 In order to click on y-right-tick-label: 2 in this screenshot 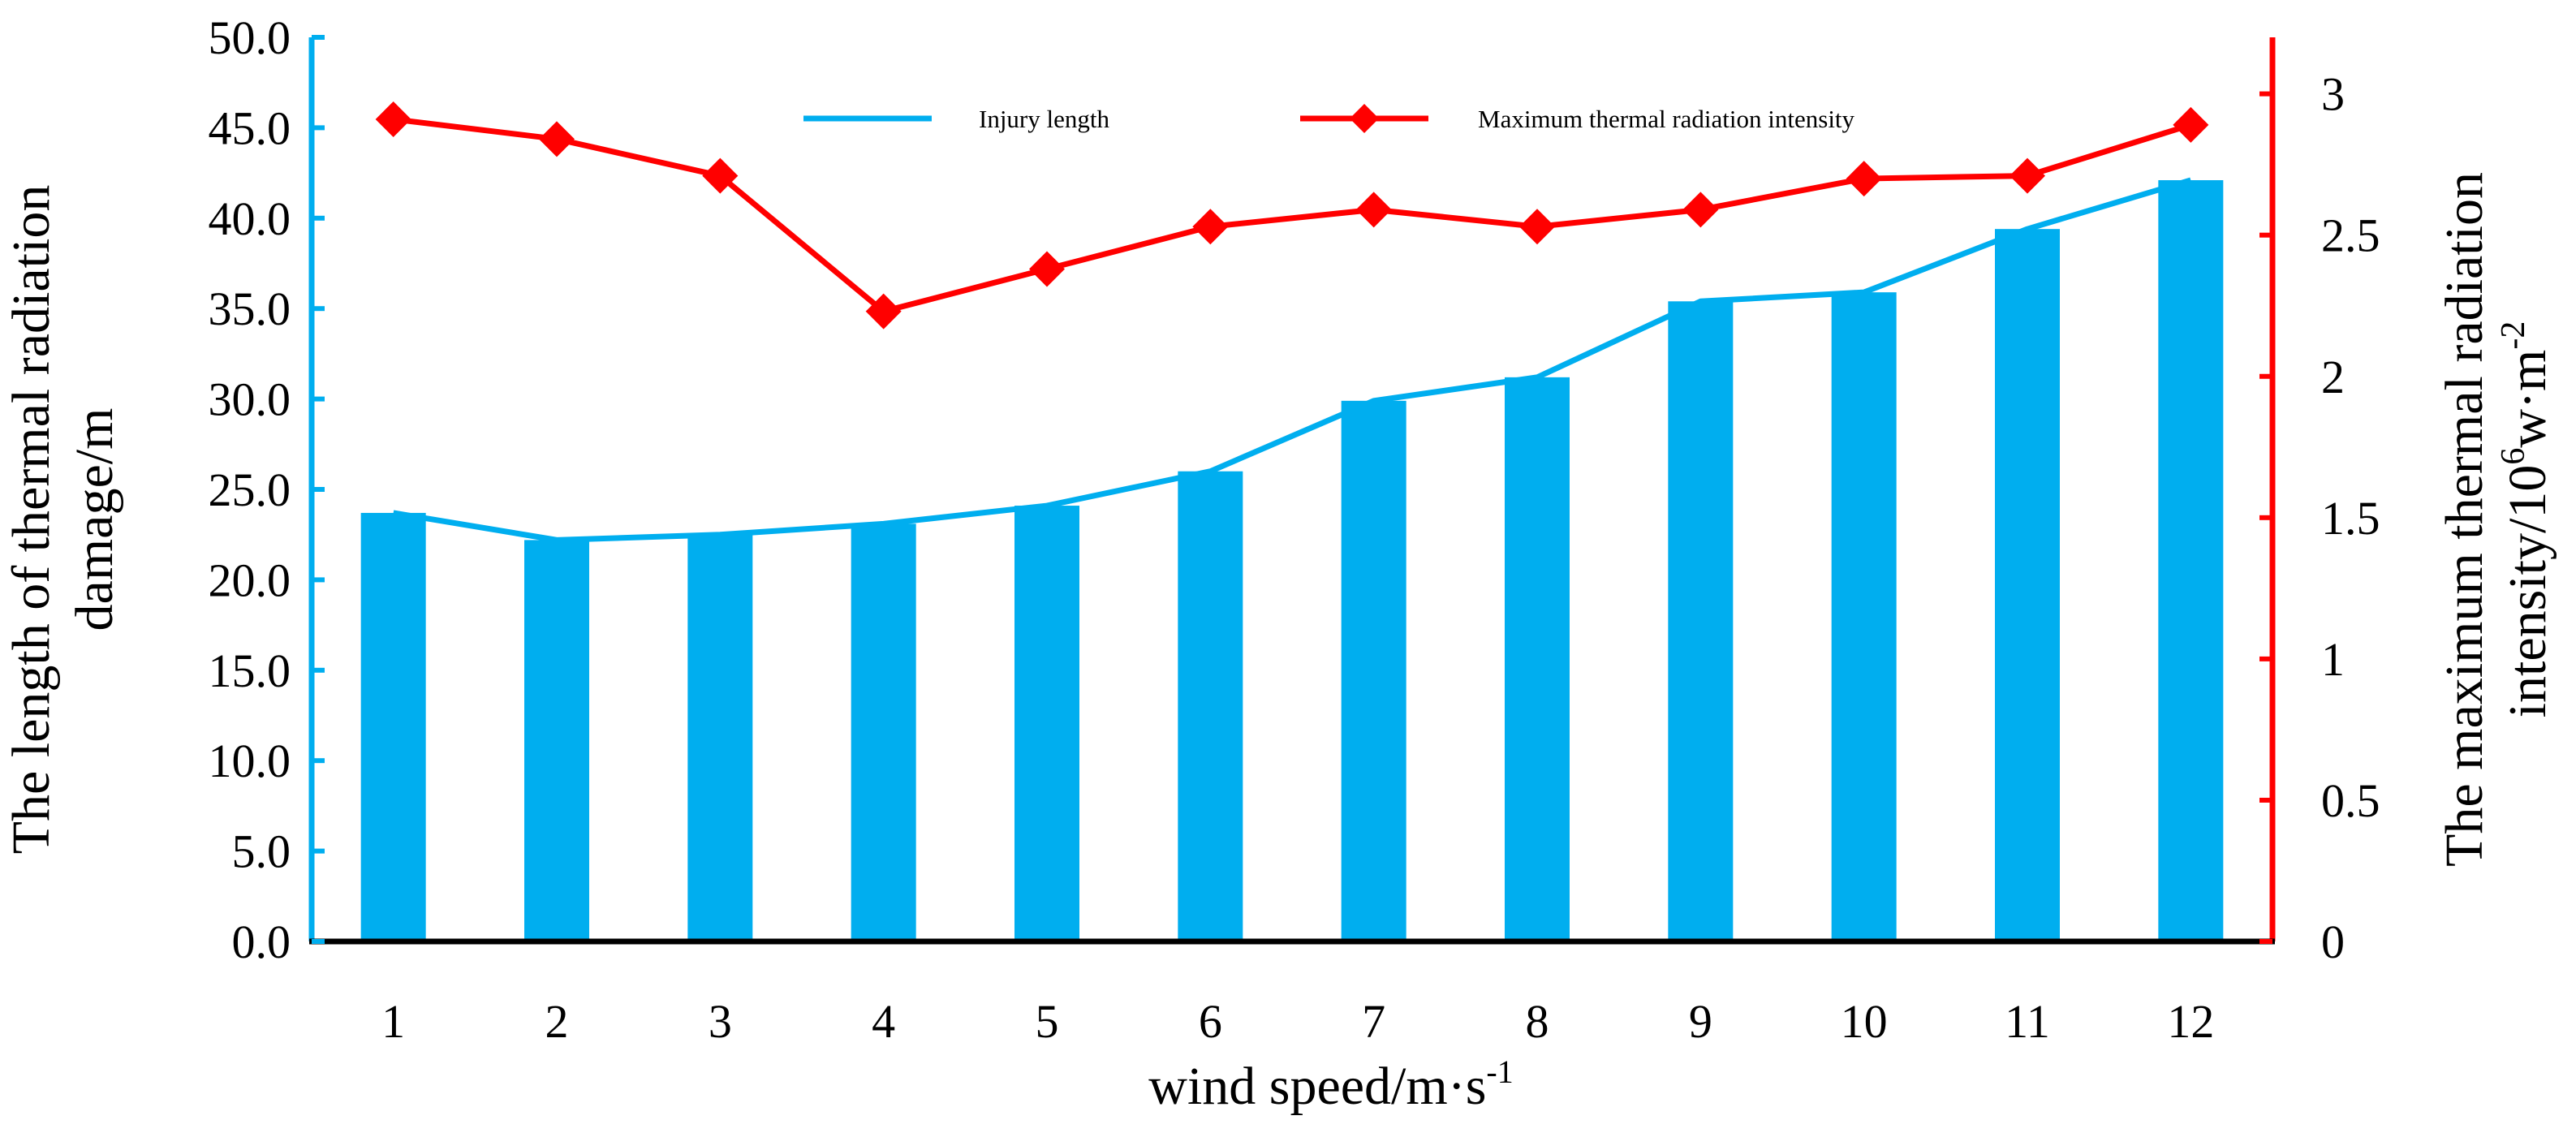, I will do `click(2333, 377)`.